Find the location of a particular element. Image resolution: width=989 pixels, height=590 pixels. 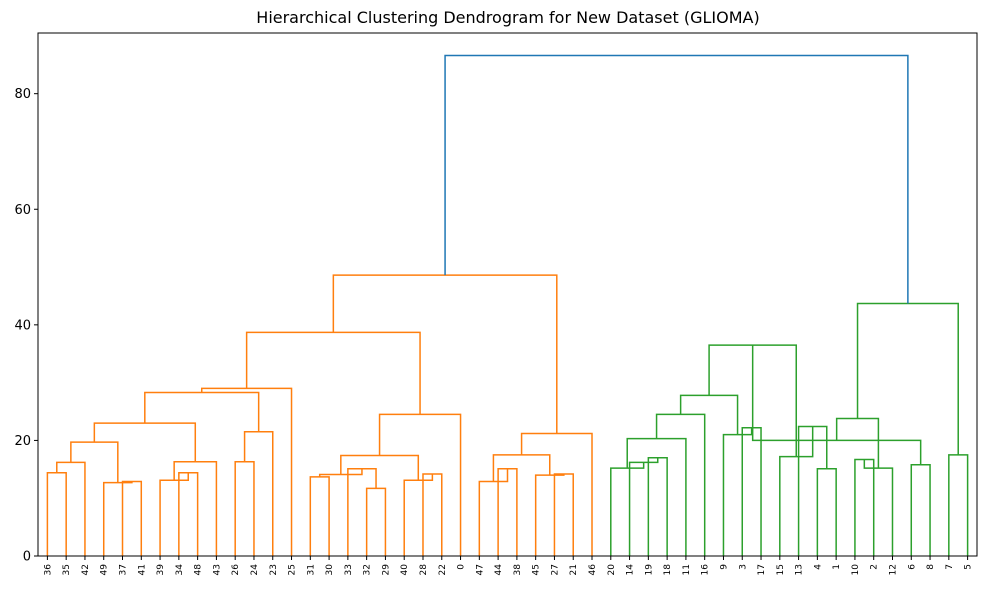

y-tick-label: 60 is located at coordinates (22, 210).